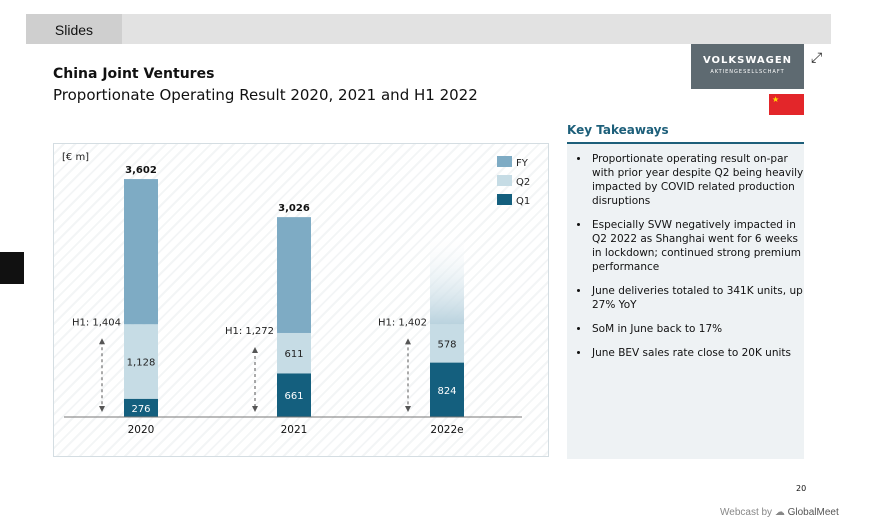 Image resolution: width=893 pixels, height=524 pixels. What do you see at coordinates (141, 430) in the screenshot?
I see `x-tick-label: 2020` at bounding box center [141, 430].